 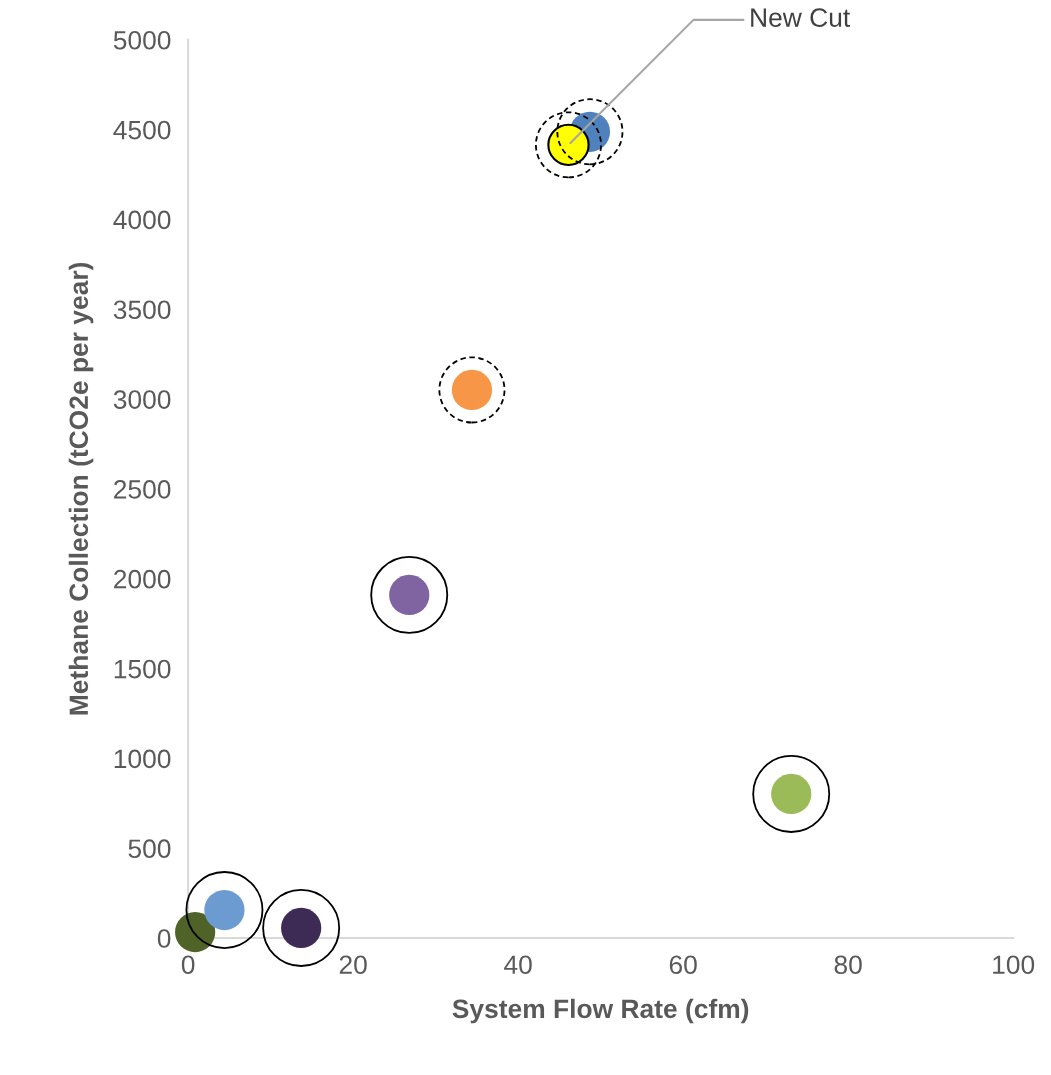 What do you see at coordinates (142, 489) in the screenshot?
I see `y-tick-label: 2500` at bounding box center [142, 489].